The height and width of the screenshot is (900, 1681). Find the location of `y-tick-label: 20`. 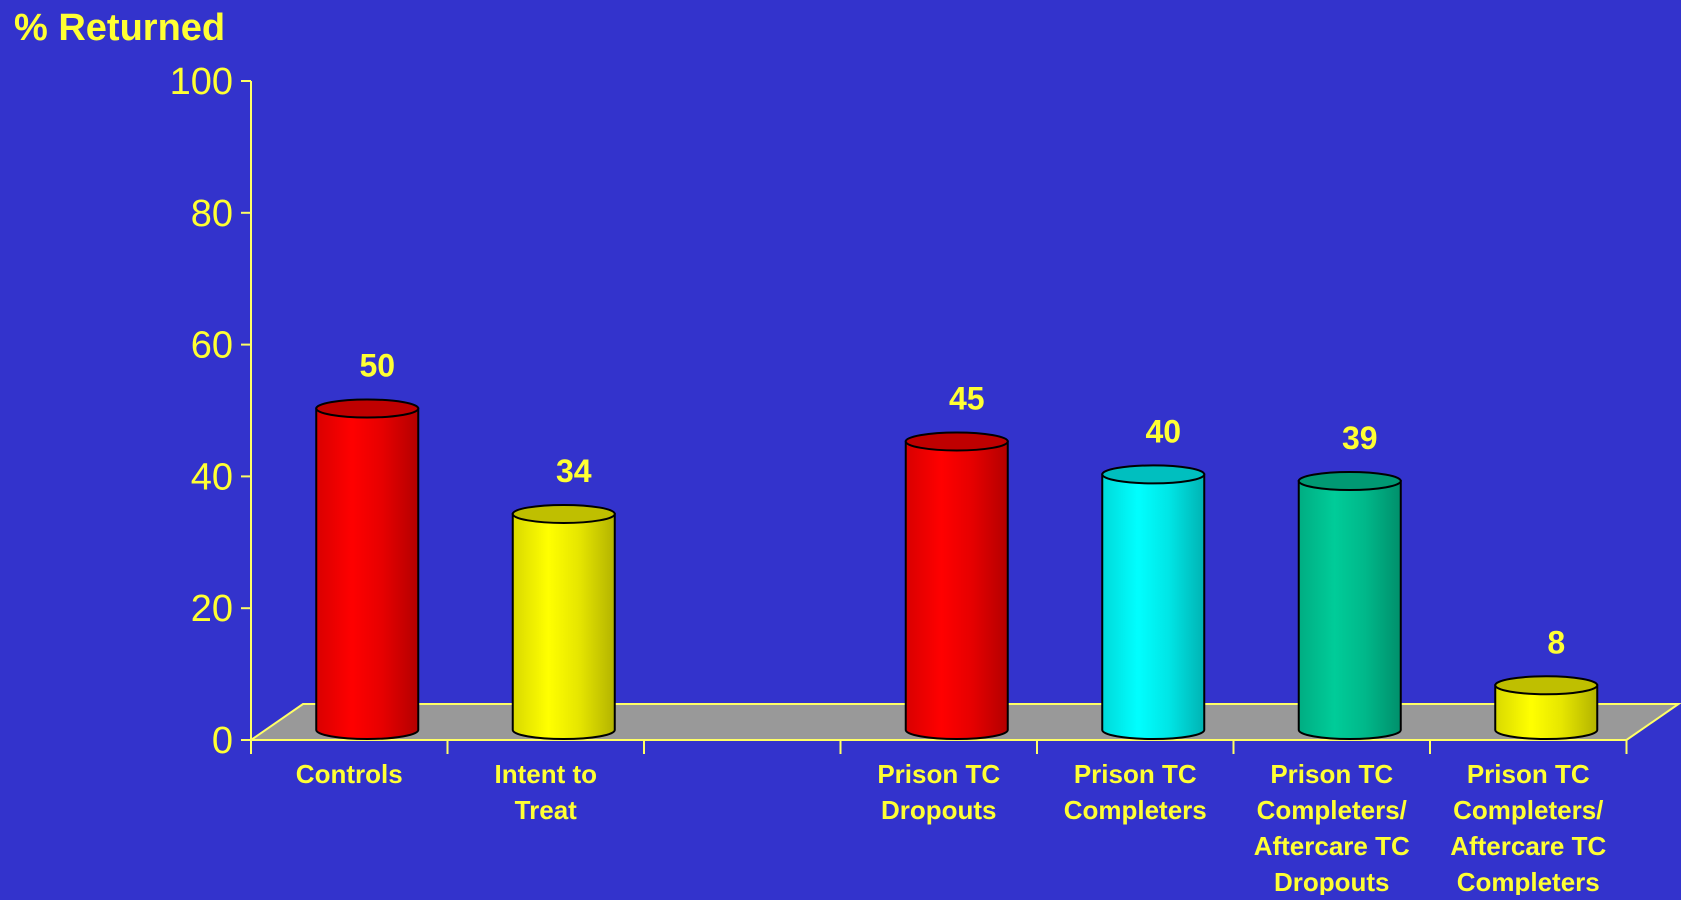

y-tick-label: 20 is located at coordinates (212, 609).